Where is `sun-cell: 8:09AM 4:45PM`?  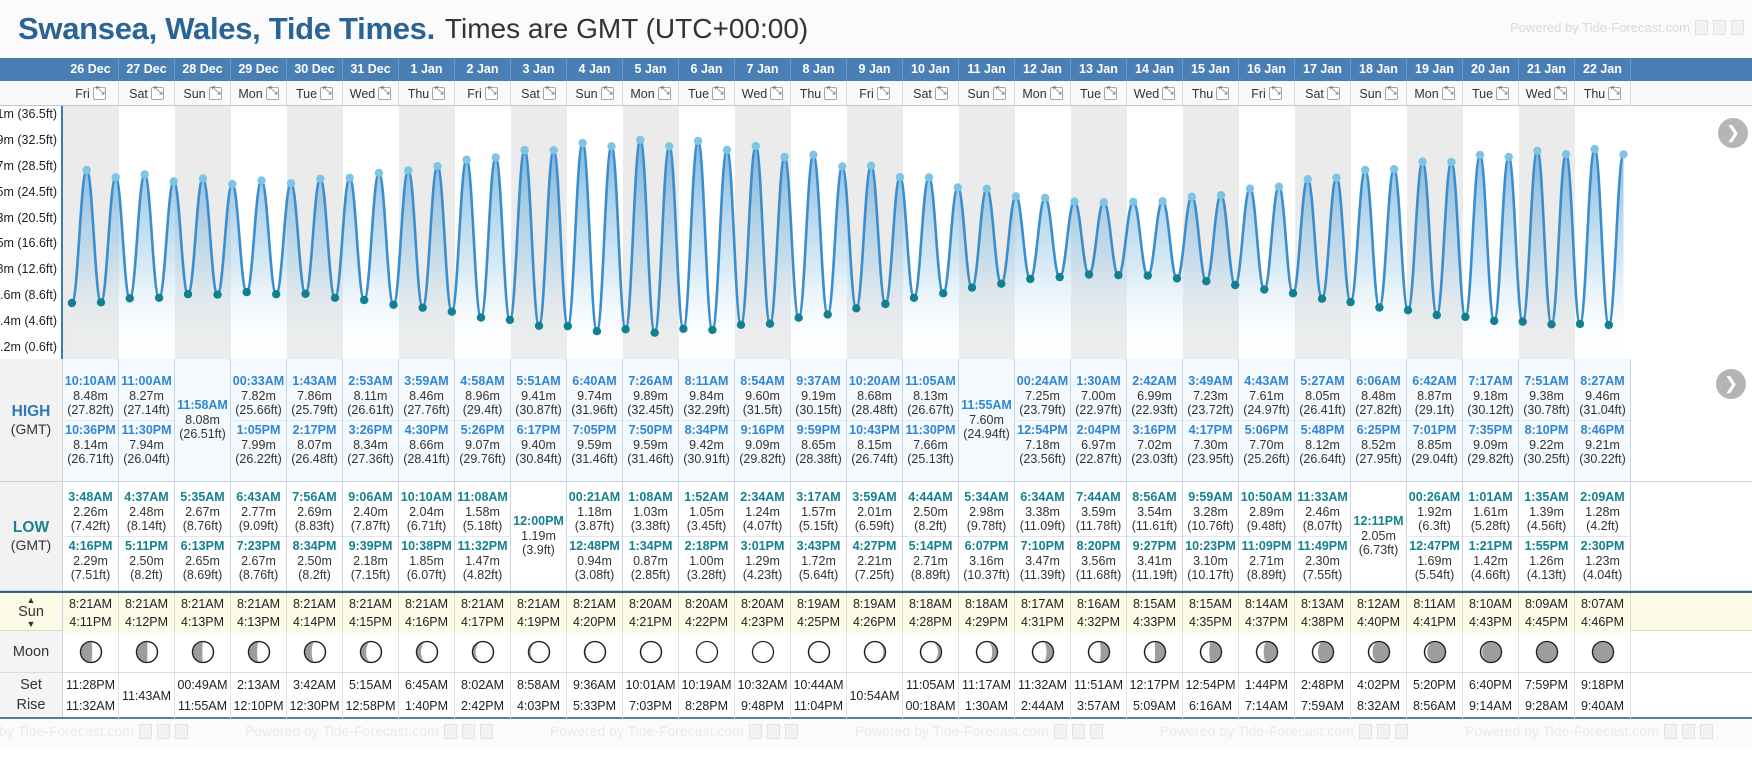
sun-cell: 8:09AM 4:45PM is located at coordinates (1547, 613).